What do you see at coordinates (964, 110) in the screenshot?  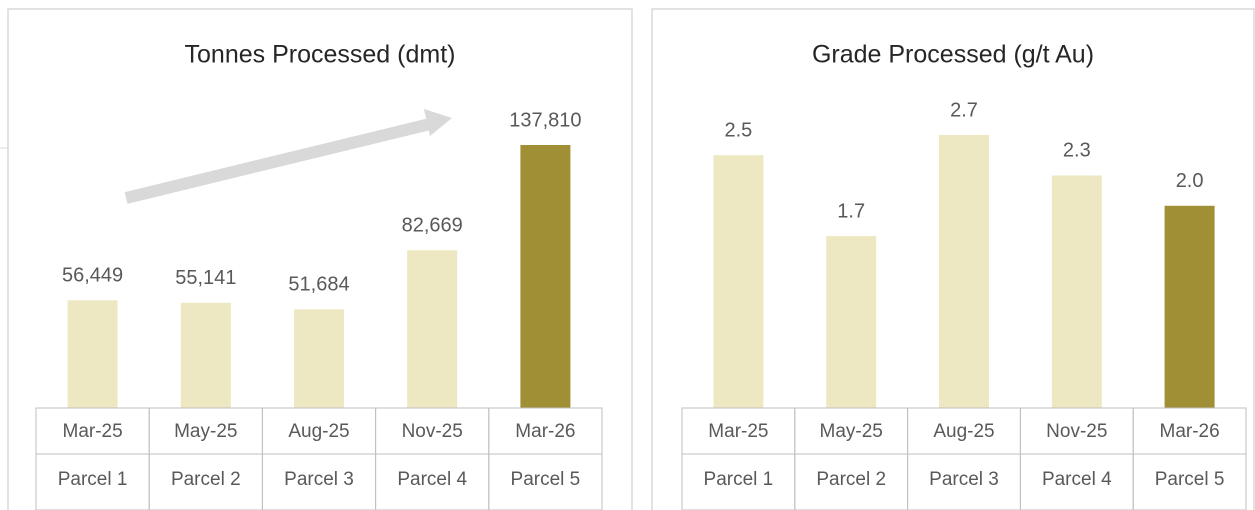 I see `data-label: 2.7` at bounding box center [964, 110].